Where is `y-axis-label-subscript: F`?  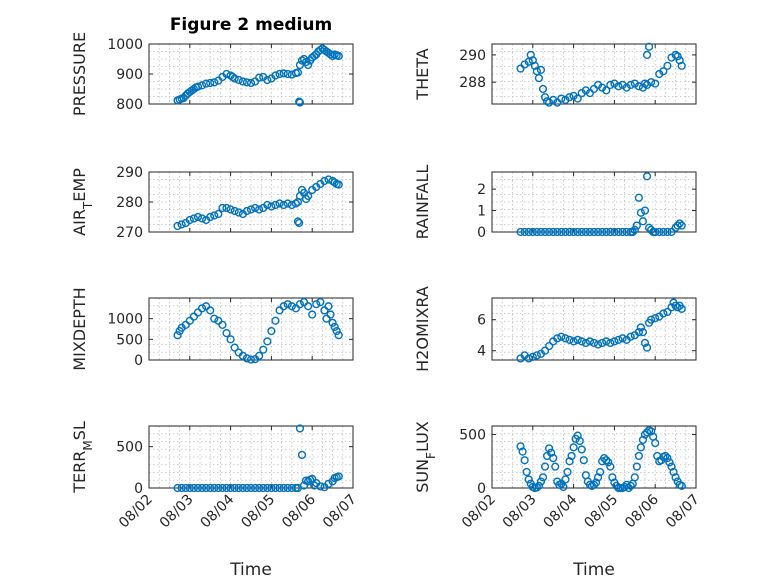 y-axis-label-subscript: F is located at coordinates (431, 455).